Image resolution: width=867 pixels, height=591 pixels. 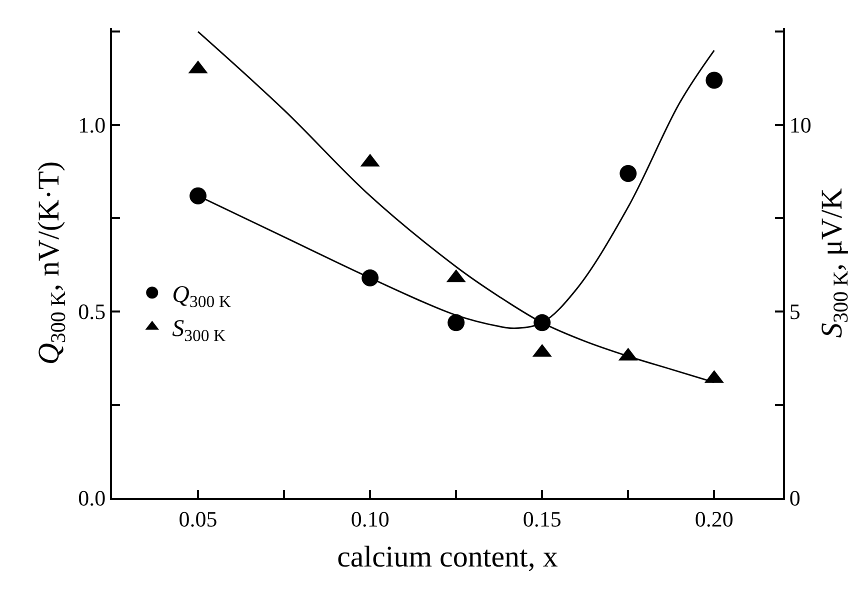 I want to click on x-tick-label: 0.10, so click(x=370, y=519).